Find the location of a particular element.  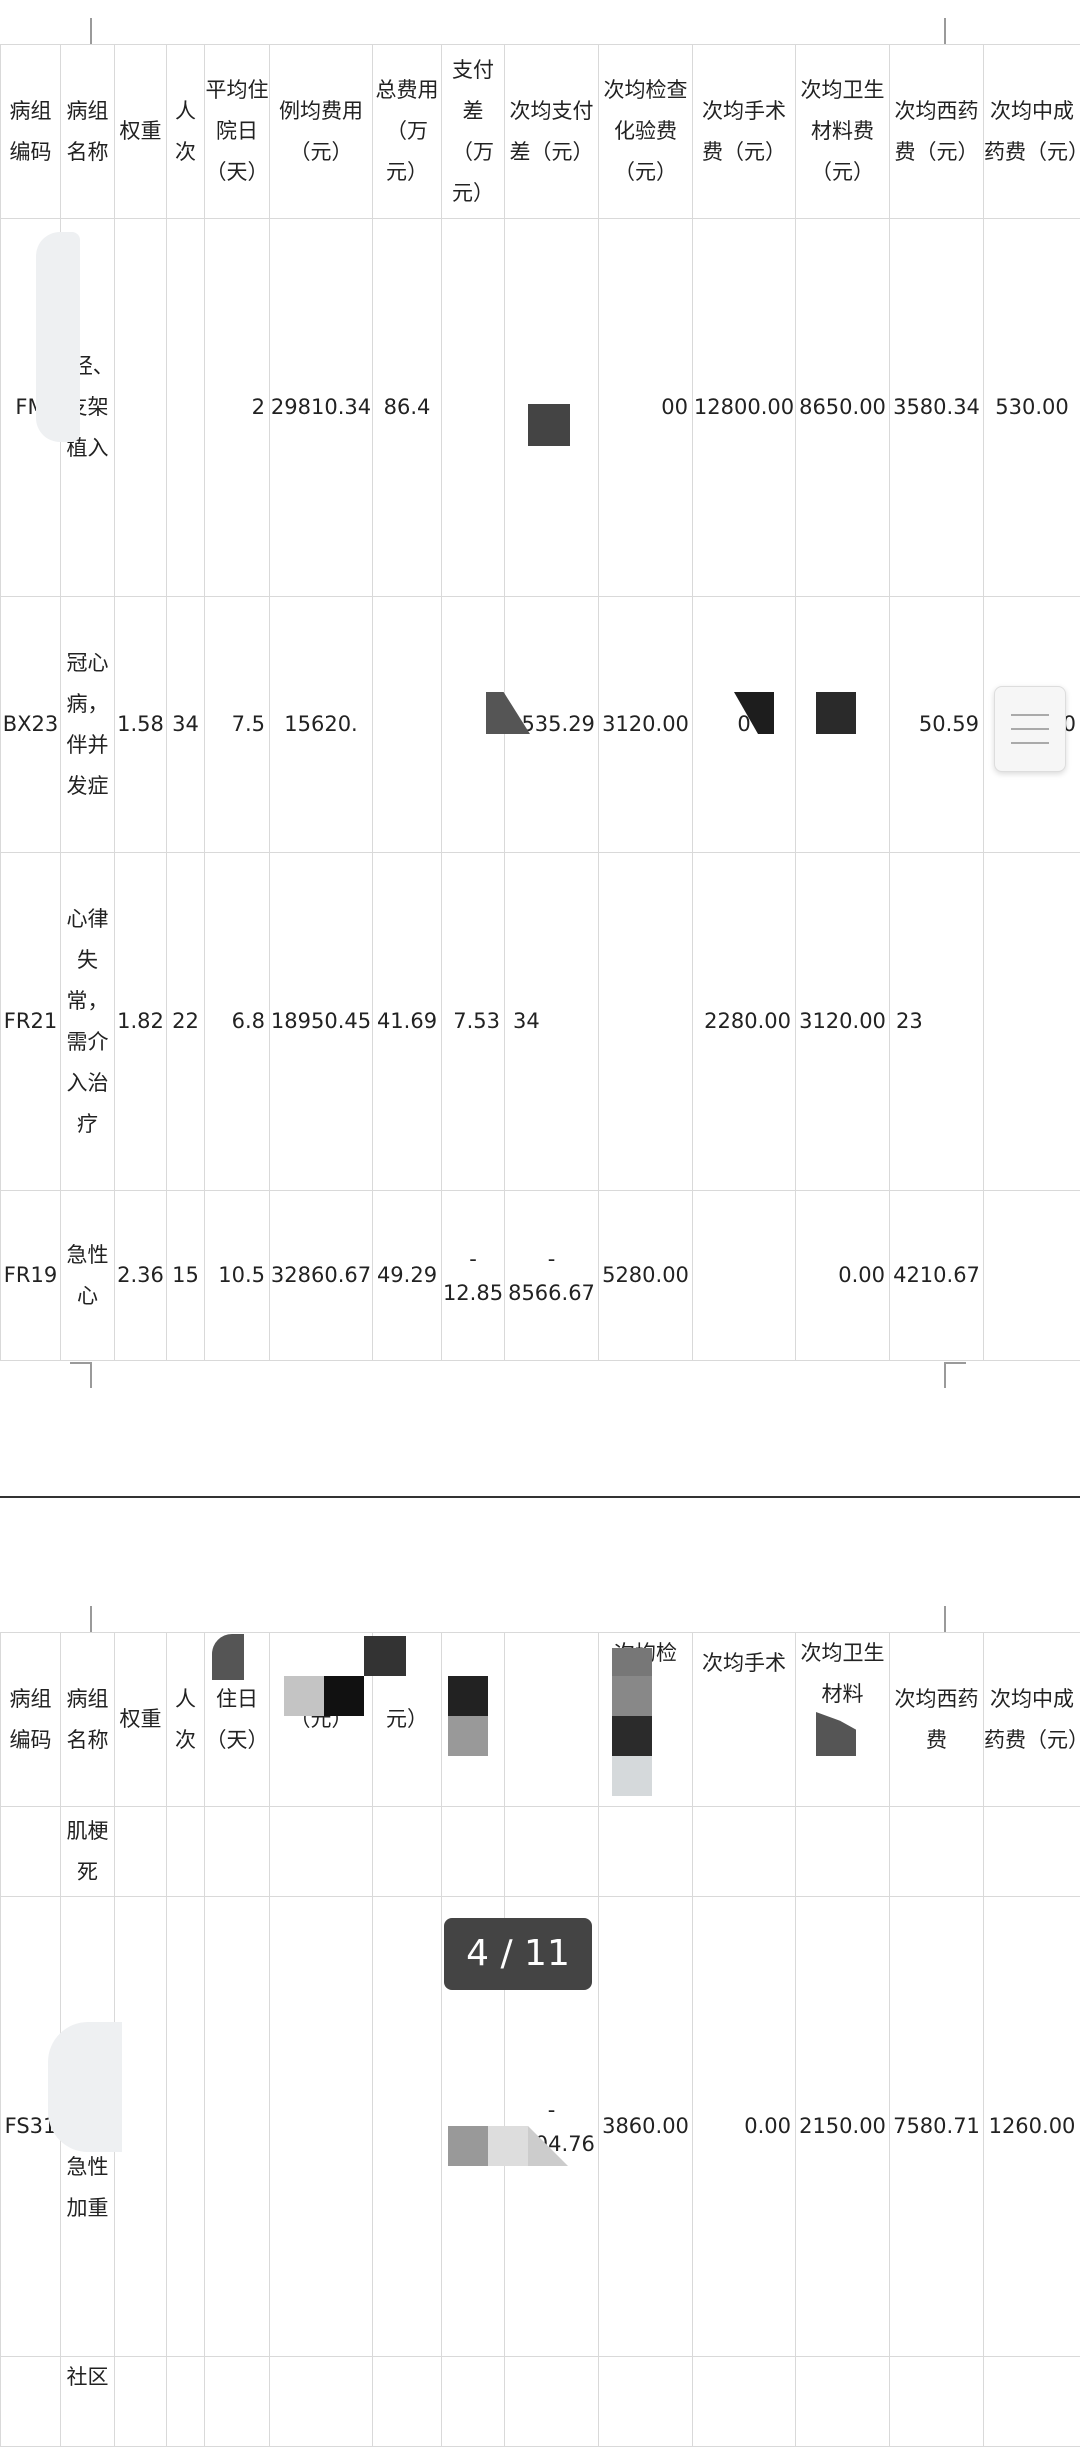

cell-name: 心律失常，需介入治疗 is located at coordinates (88, 1022).